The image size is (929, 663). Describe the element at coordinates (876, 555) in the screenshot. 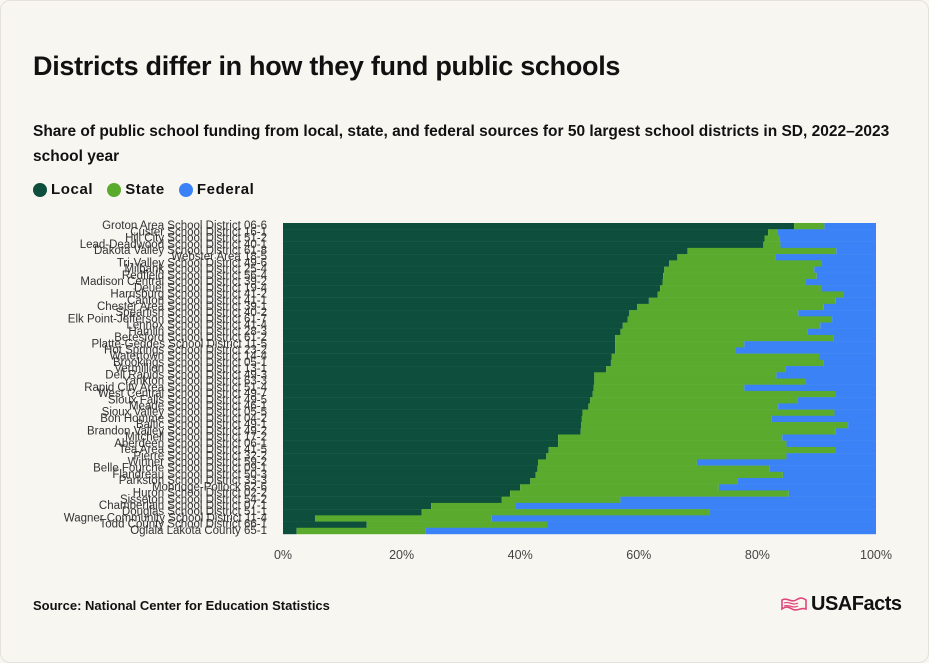

I see `x-tick-label: 100%` at that location.